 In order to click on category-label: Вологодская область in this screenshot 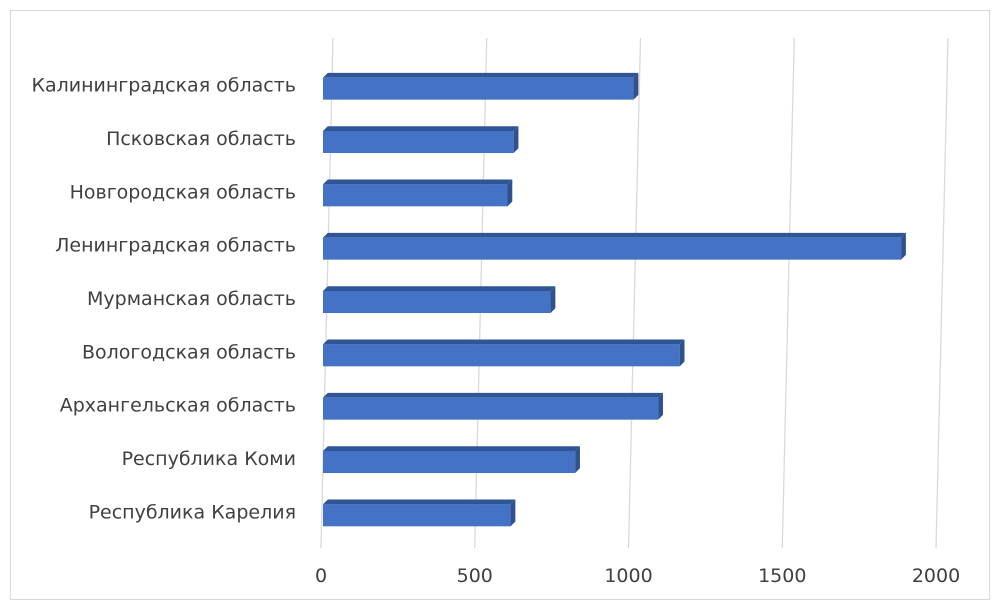, I will do `click(189, 352)`.